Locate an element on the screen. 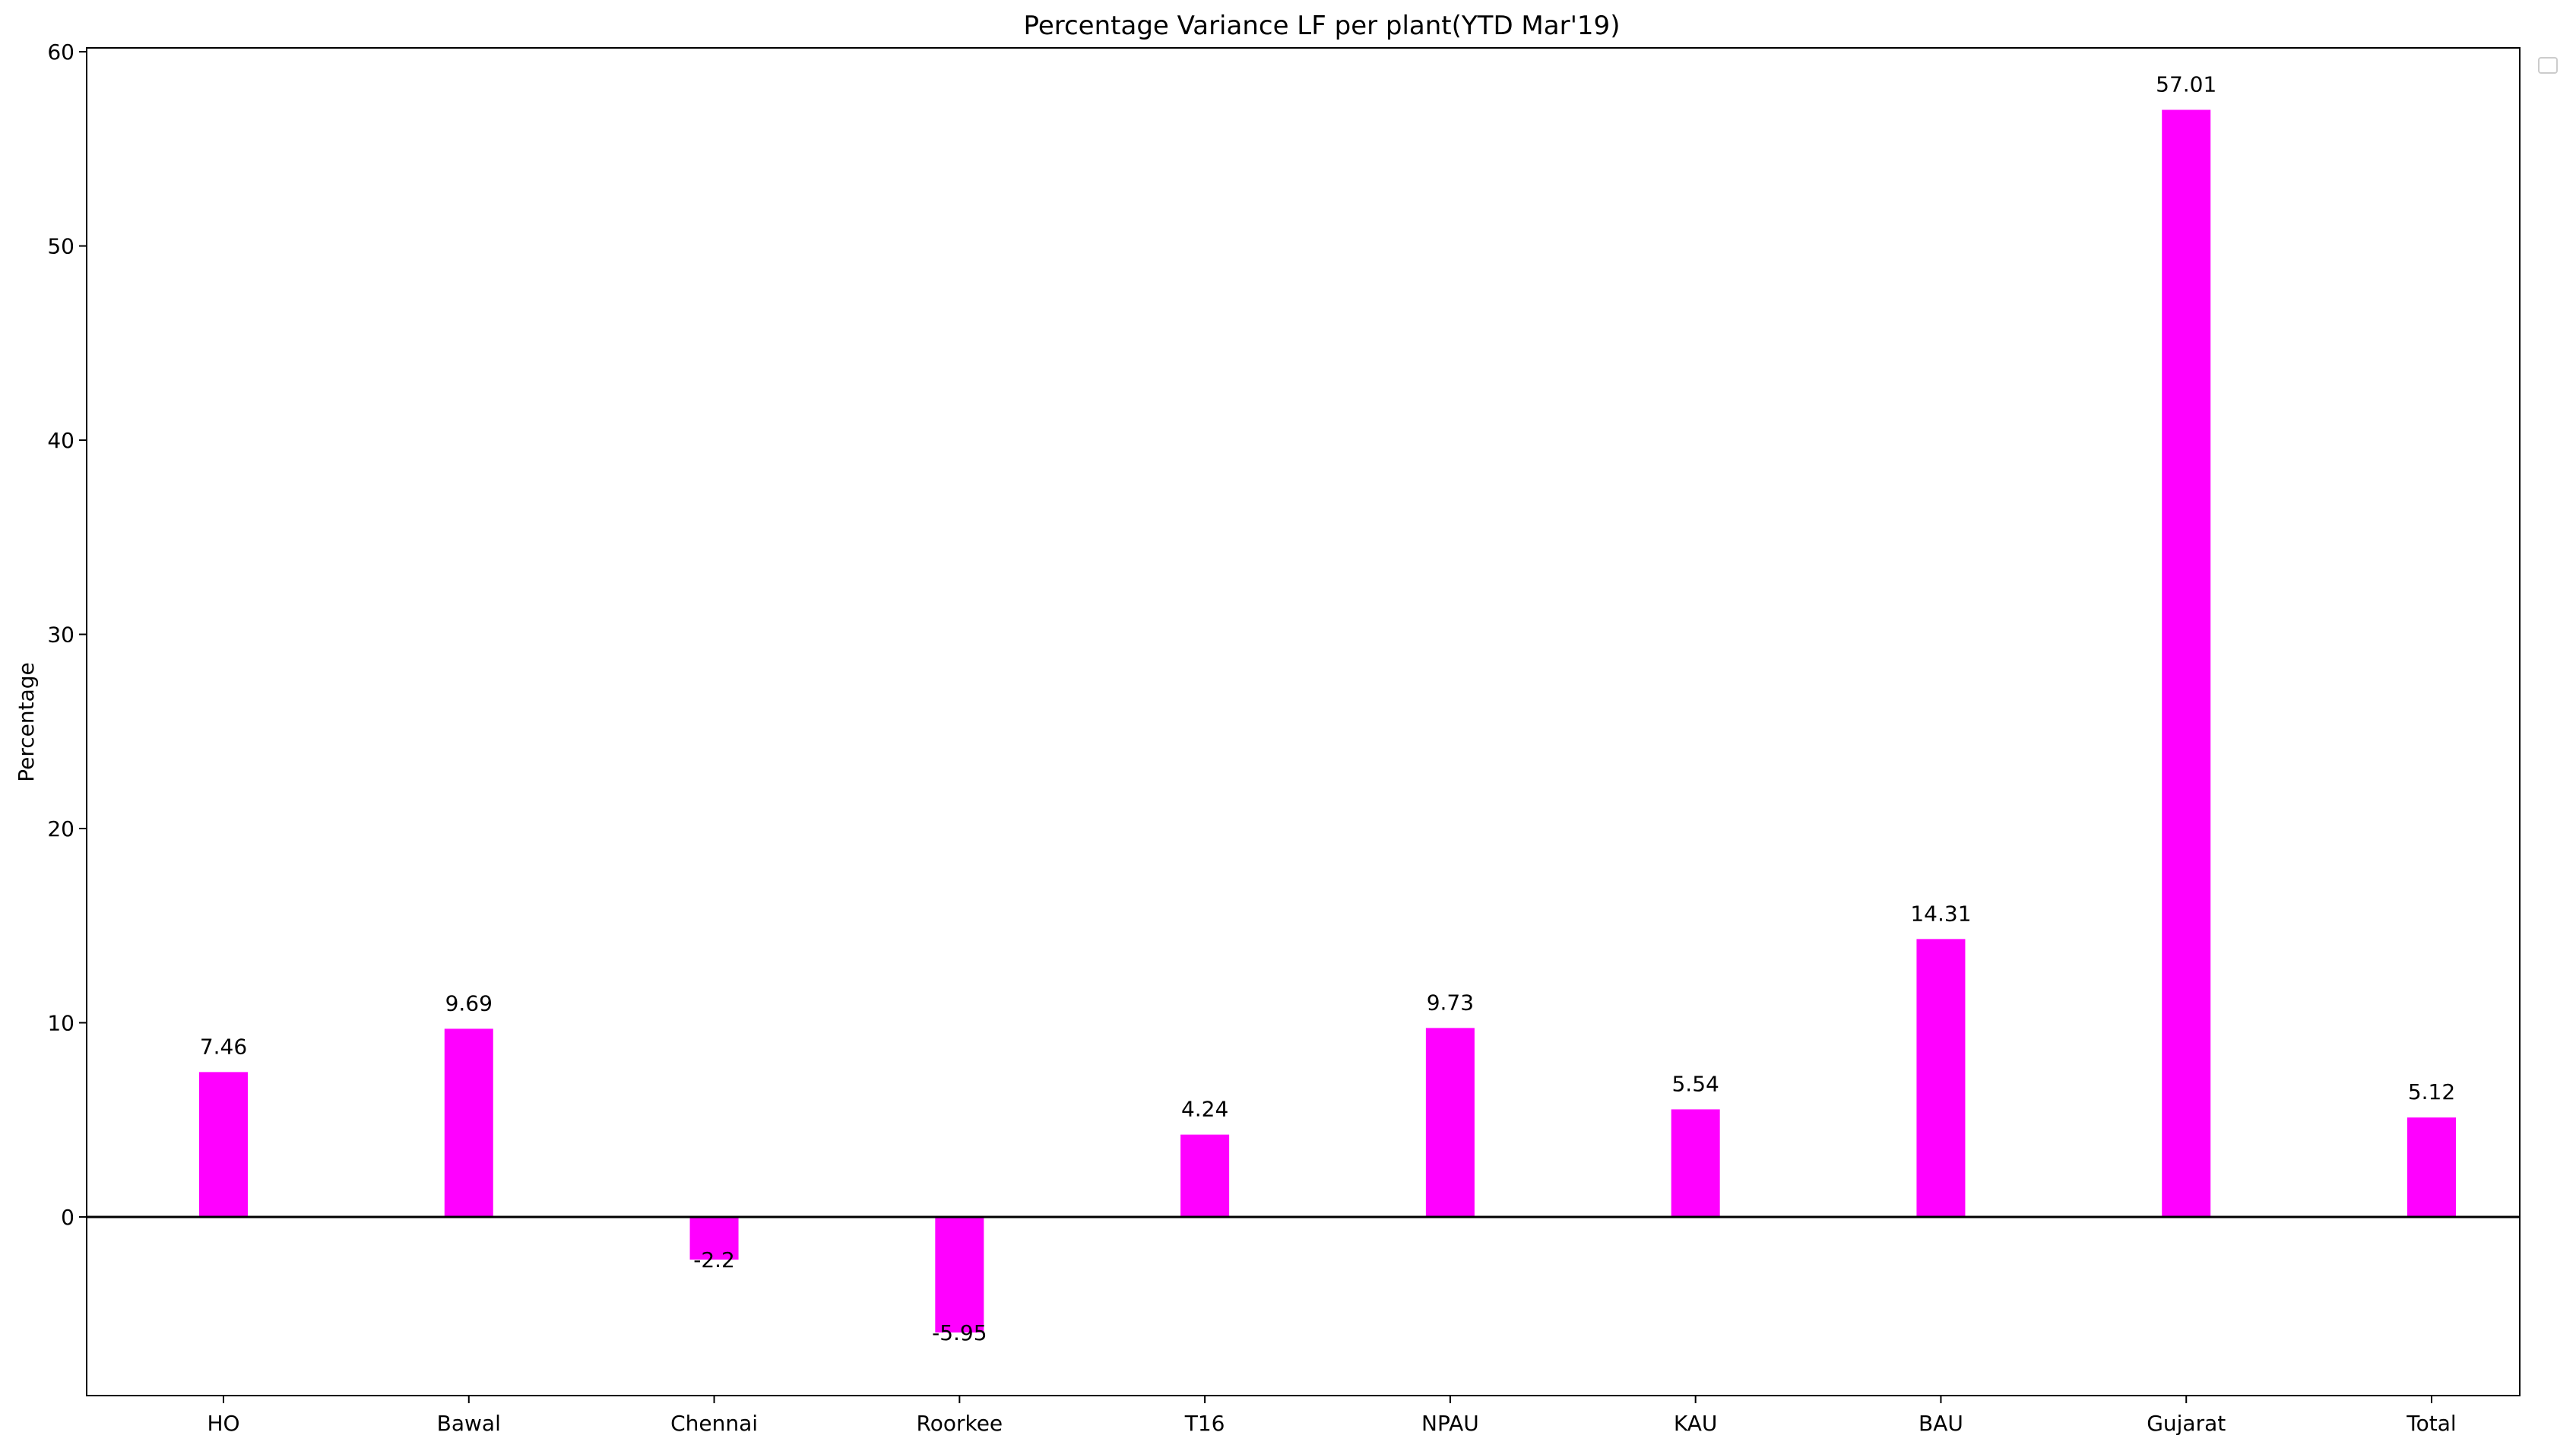 The height and width of the screenshot is (1445, 2576). x-tick-label: HO is located at coordinates (223, 1423).